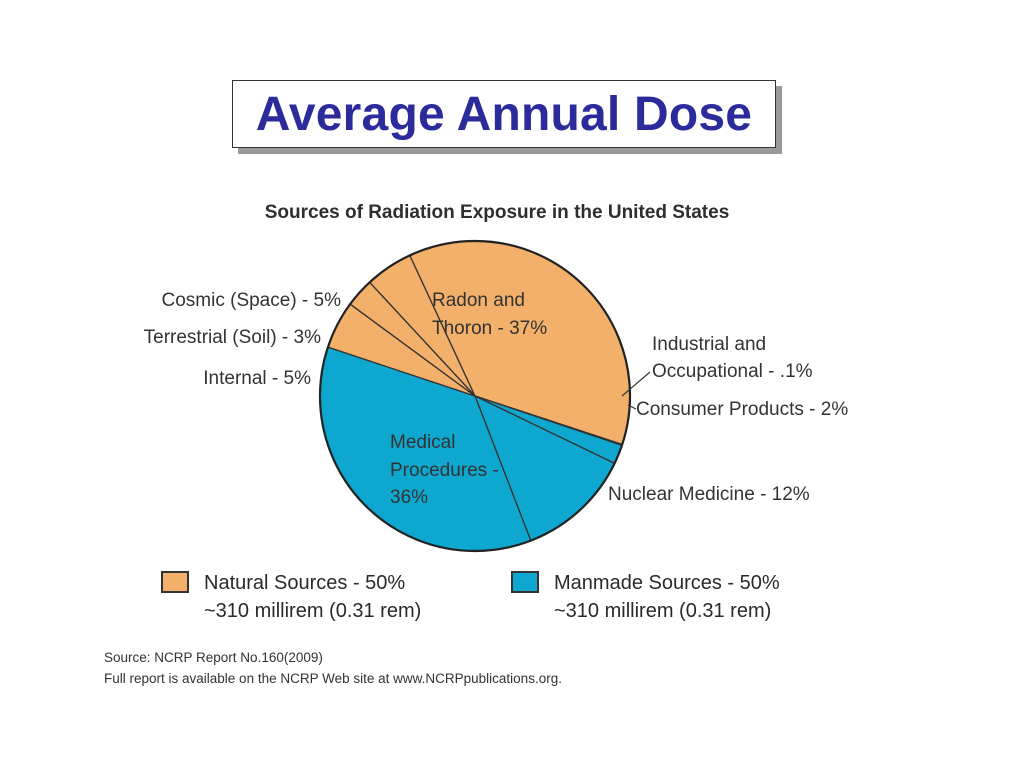  I want to click on label-internal: Internal - 5%, so click(257, 378).